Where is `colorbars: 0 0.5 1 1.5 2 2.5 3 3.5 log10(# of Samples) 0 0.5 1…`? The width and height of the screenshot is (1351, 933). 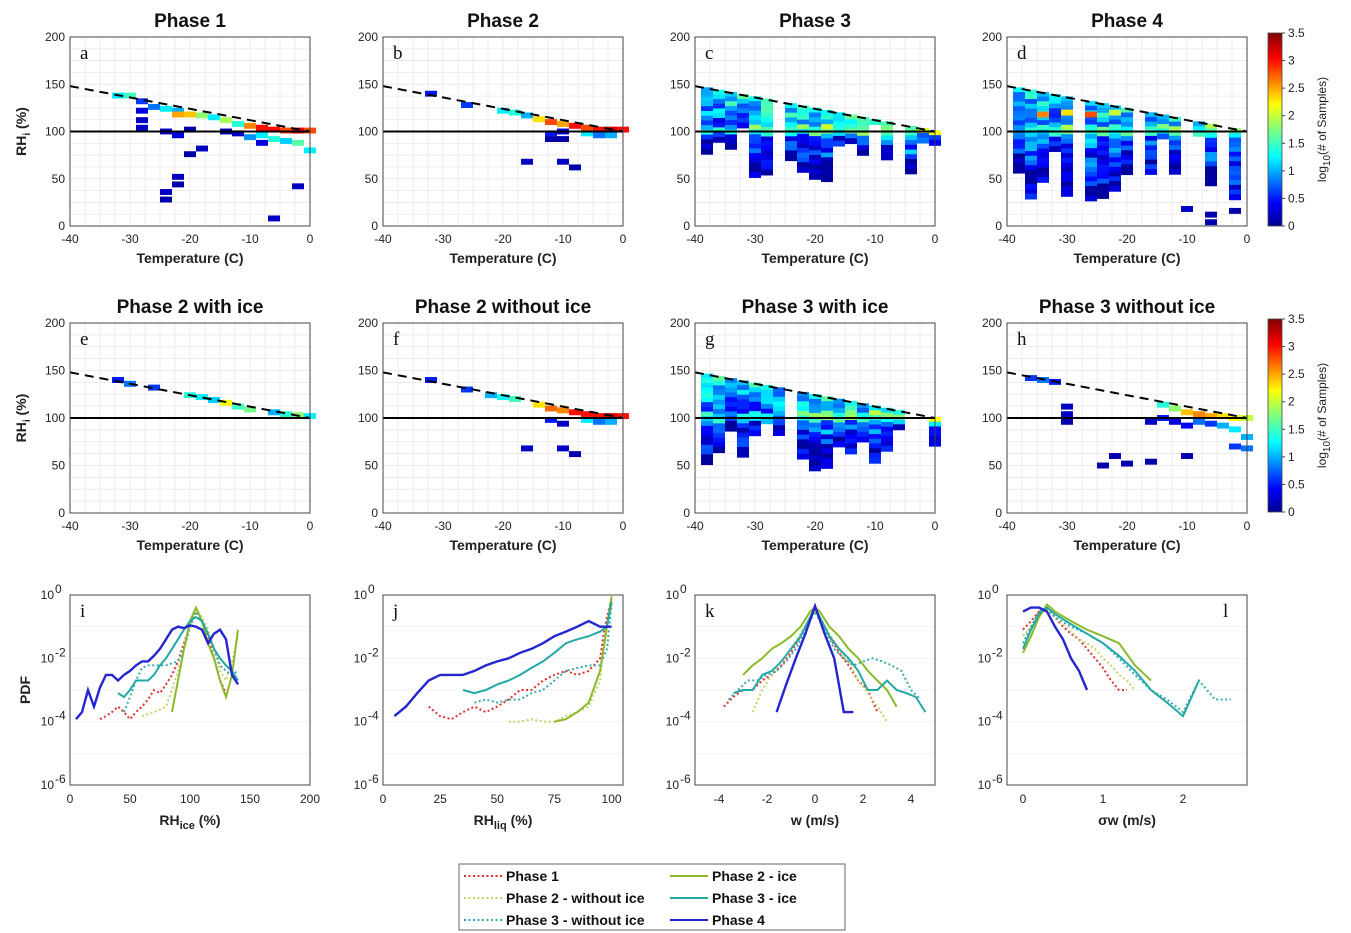 colorbars: 0 0.5 1 1.5 2 2.5 3 3.5 log10(# of Samples) 0 0.5 1… is located at coordinates (1300, 272).